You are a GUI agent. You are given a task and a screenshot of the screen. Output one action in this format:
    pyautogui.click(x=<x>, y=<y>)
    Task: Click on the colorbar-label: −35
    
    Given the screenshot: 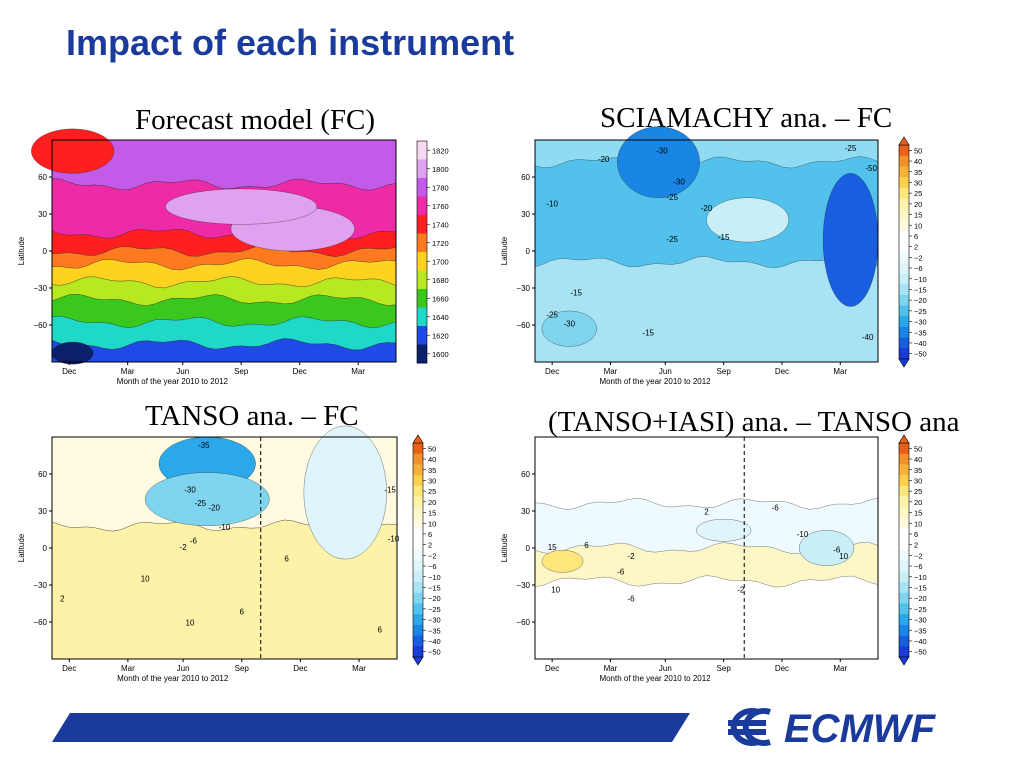 What is the action you would take?
    pyautogui.click(x=920, y=332)
    